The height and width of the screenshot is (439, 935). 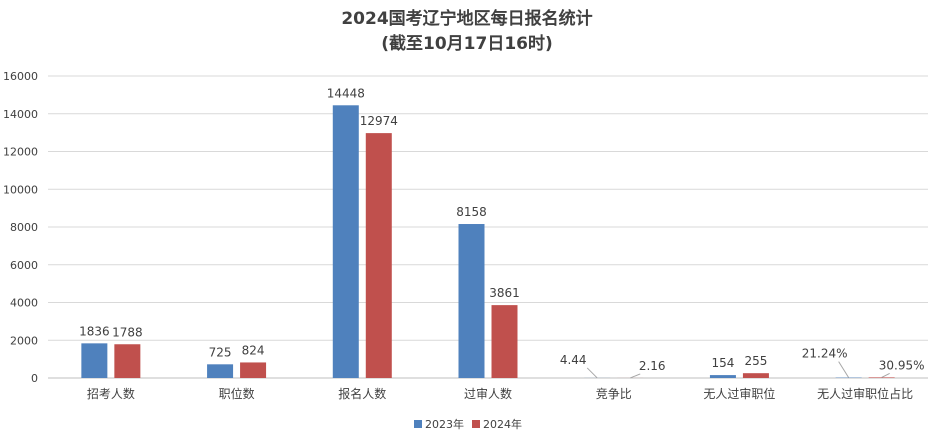 I want to click on data-label: 12974, so click(x=379, y=121).